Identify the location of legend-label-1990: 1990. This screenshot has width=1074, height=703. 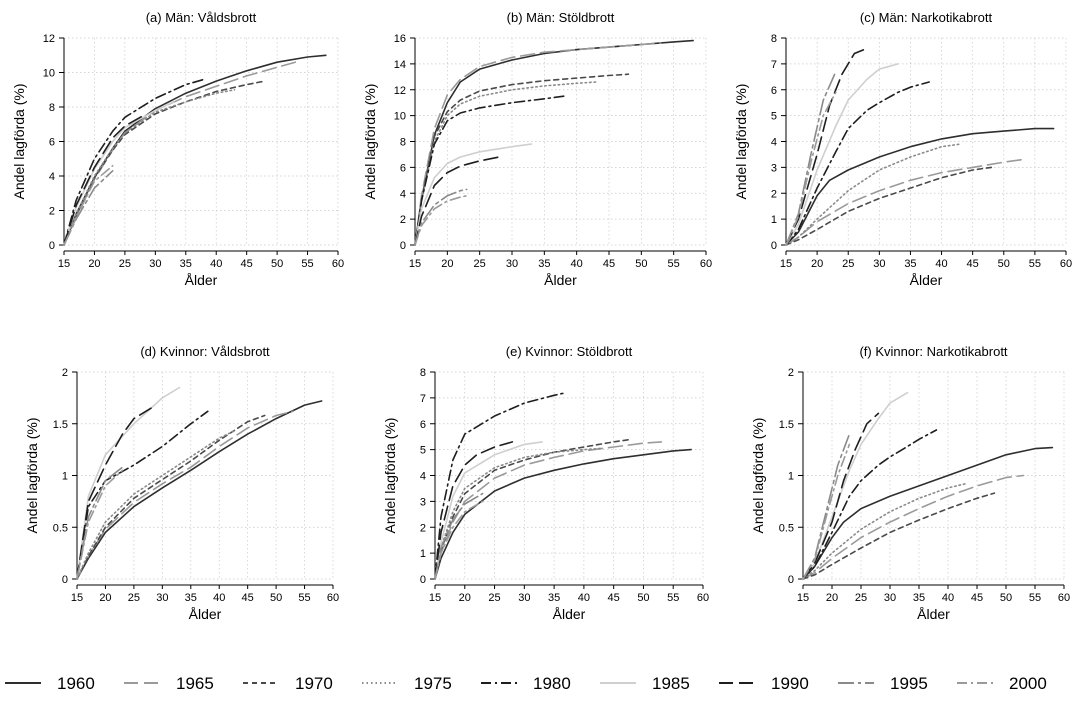
(790, 683).